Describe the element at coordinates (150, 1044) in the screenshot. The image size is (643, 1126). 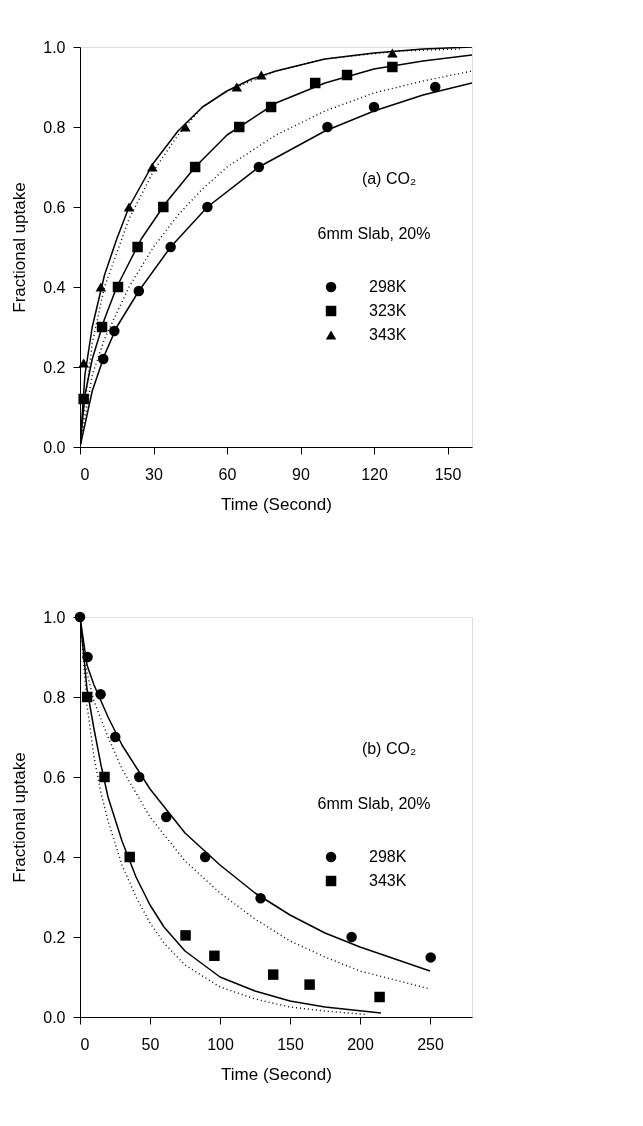
I see `x-tick-label: 50` at that location.